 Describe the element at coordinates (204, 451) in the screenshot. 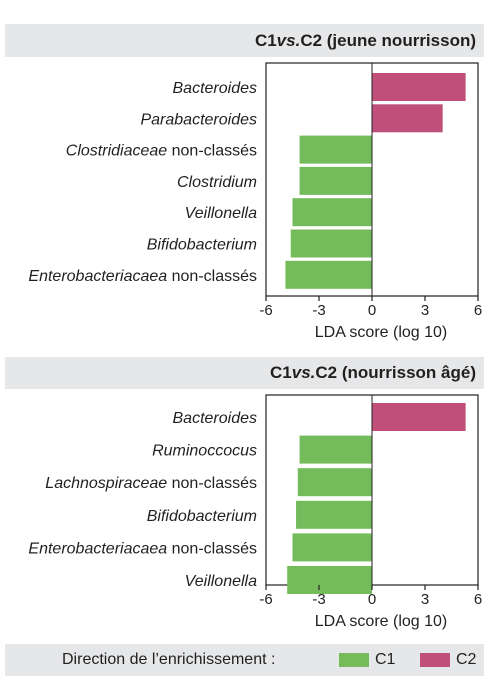

I see `category-label: Ruminoccocus` at that location.